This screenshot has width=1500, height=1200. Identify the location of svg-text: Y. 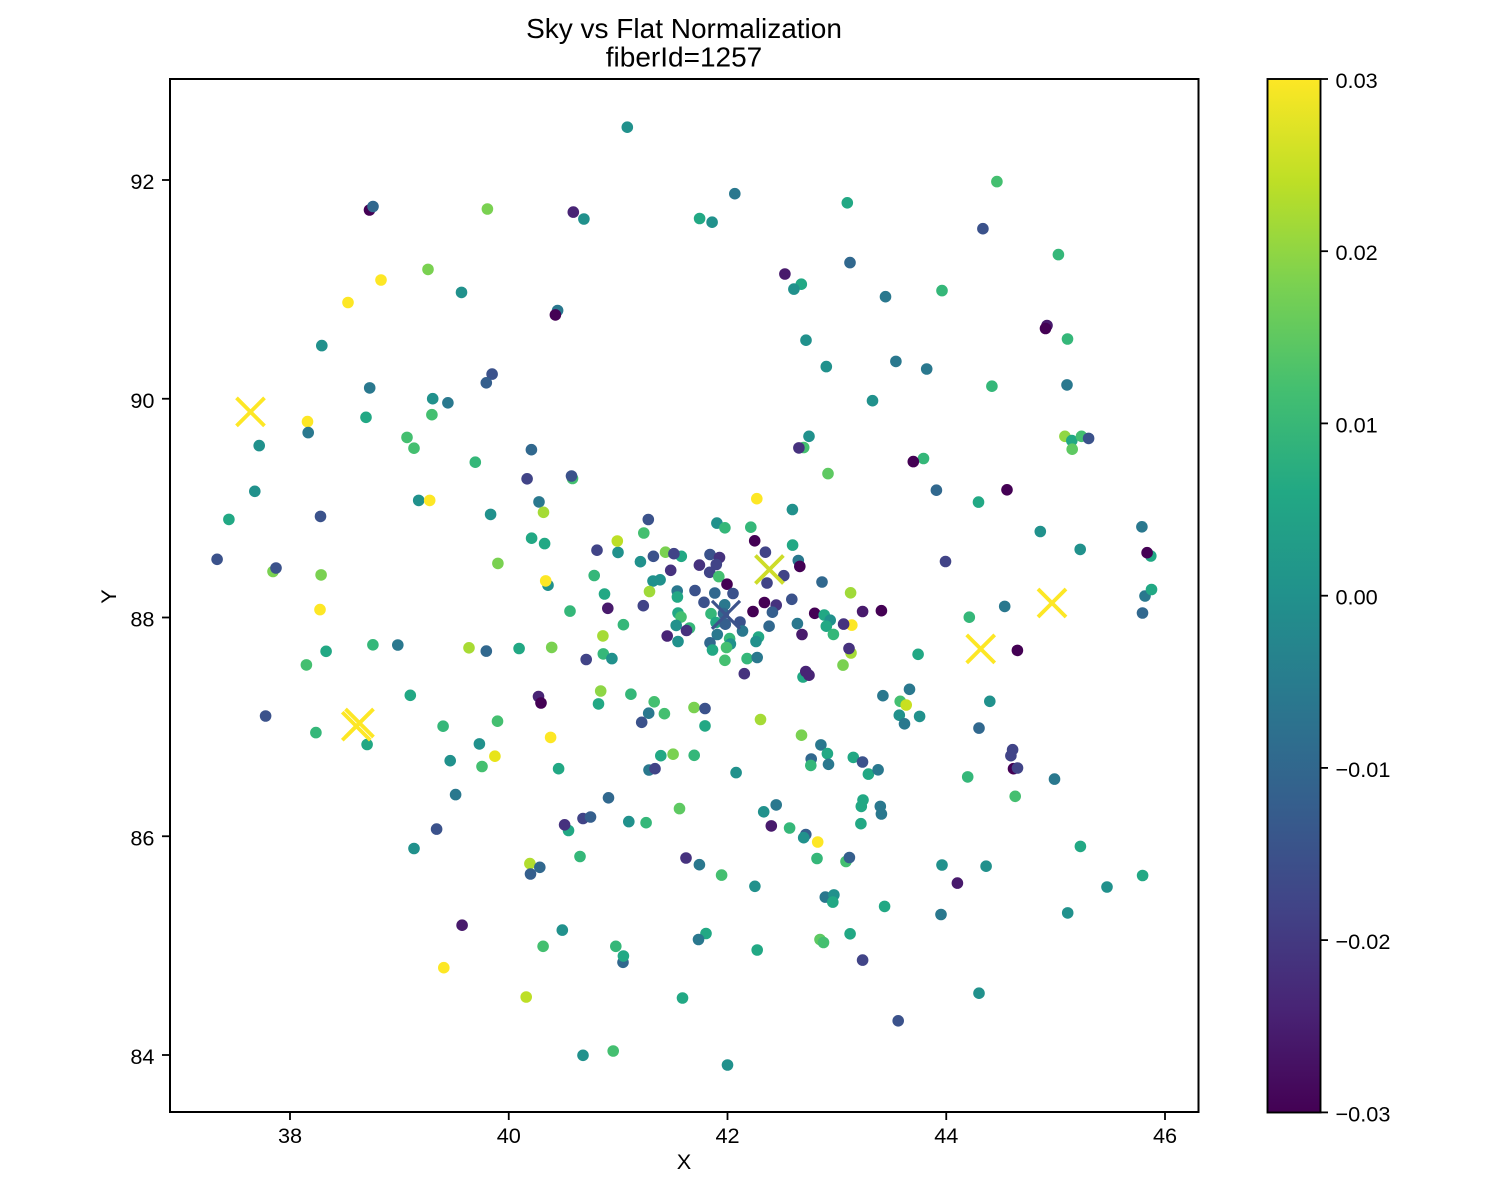
(108, 596).